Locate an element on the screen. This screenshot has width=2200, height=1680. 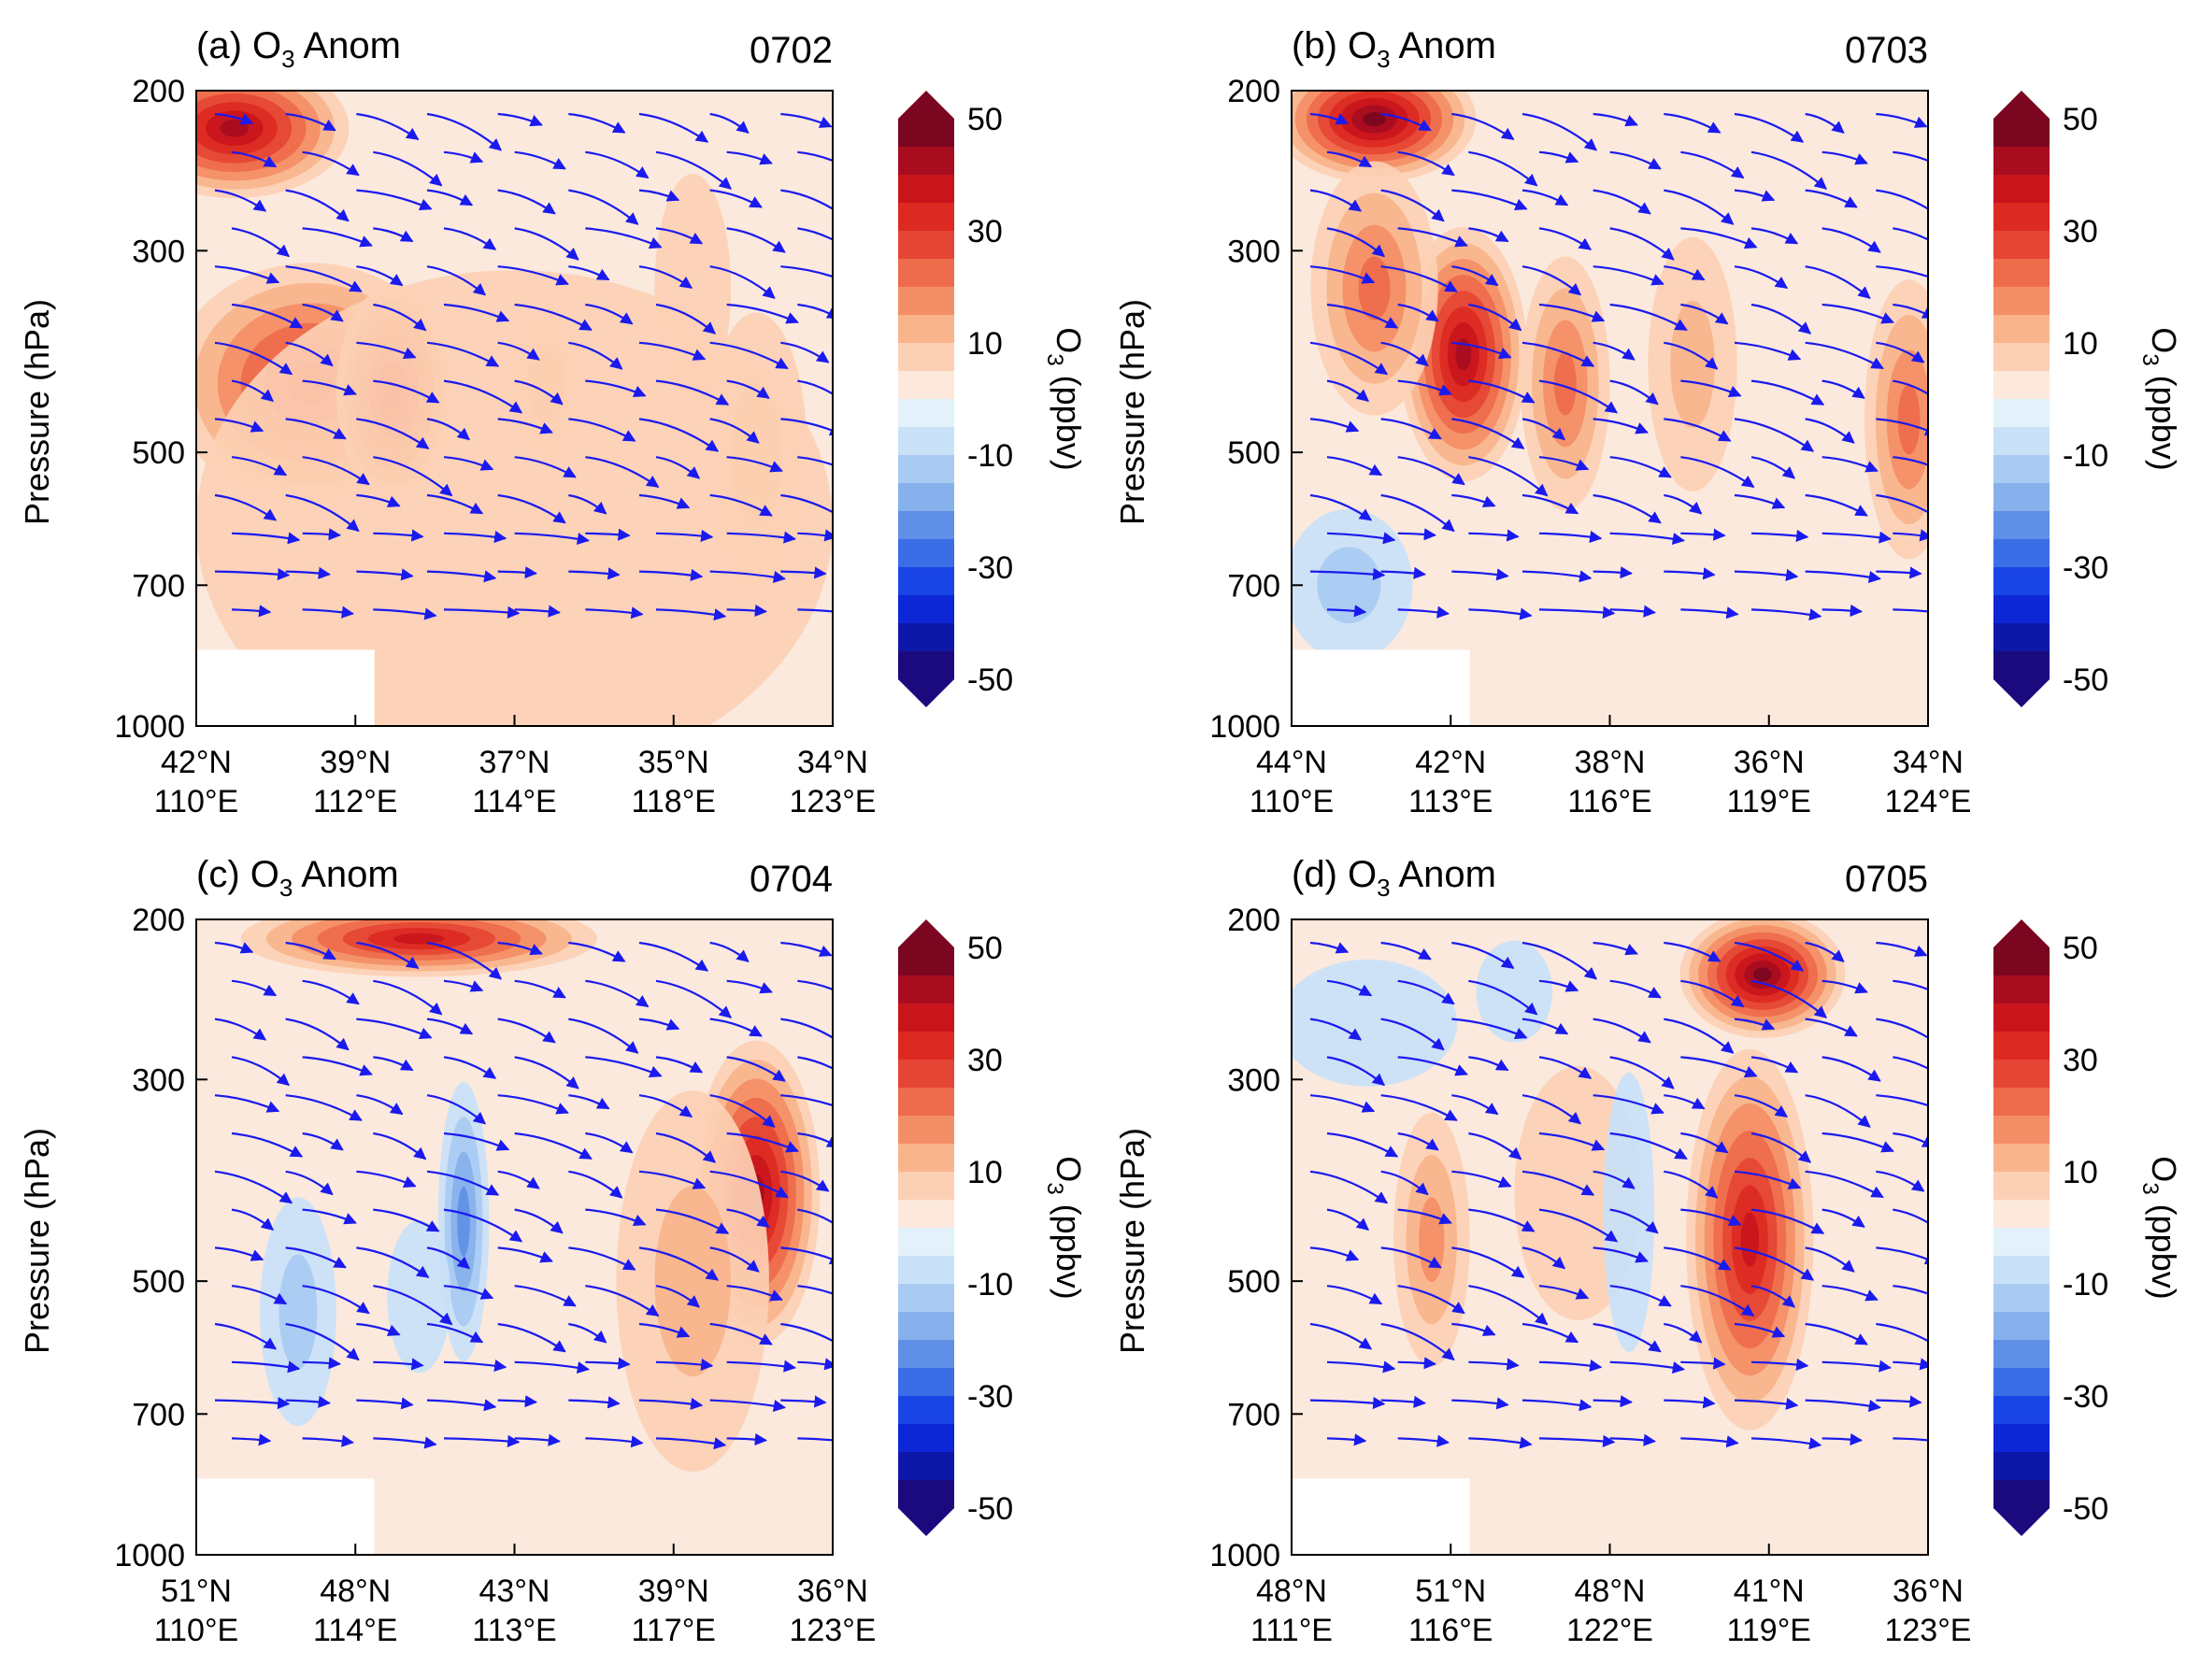
colorbar-label-base: O is located at coordinates (2164, 1169).